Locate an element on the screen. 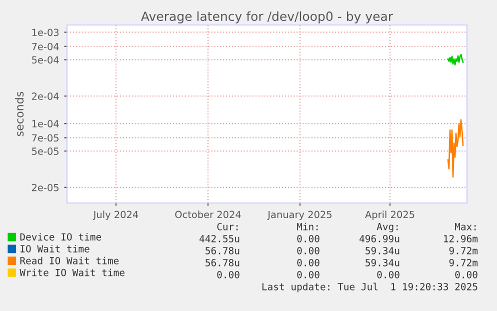 The width and height of the screenshot is (497, 311). y-tick-label: 1e-03 is located at coordinates (45, 32).